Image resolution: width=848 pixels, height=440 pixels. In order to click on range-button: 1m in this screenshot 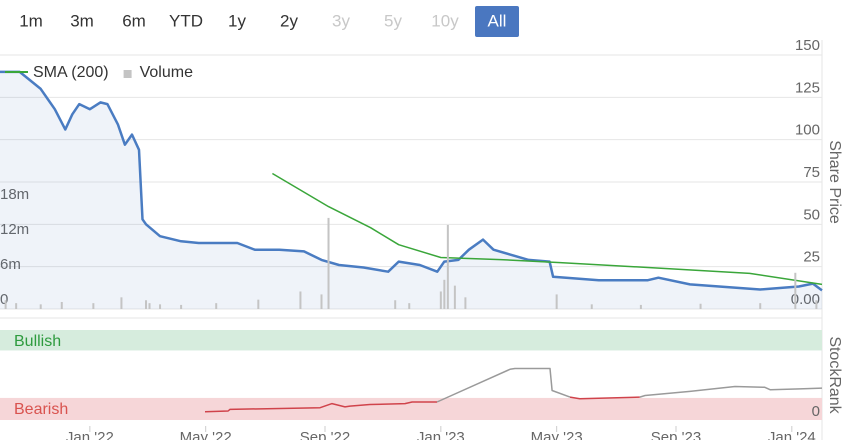, I will do `click(31, 20)`.